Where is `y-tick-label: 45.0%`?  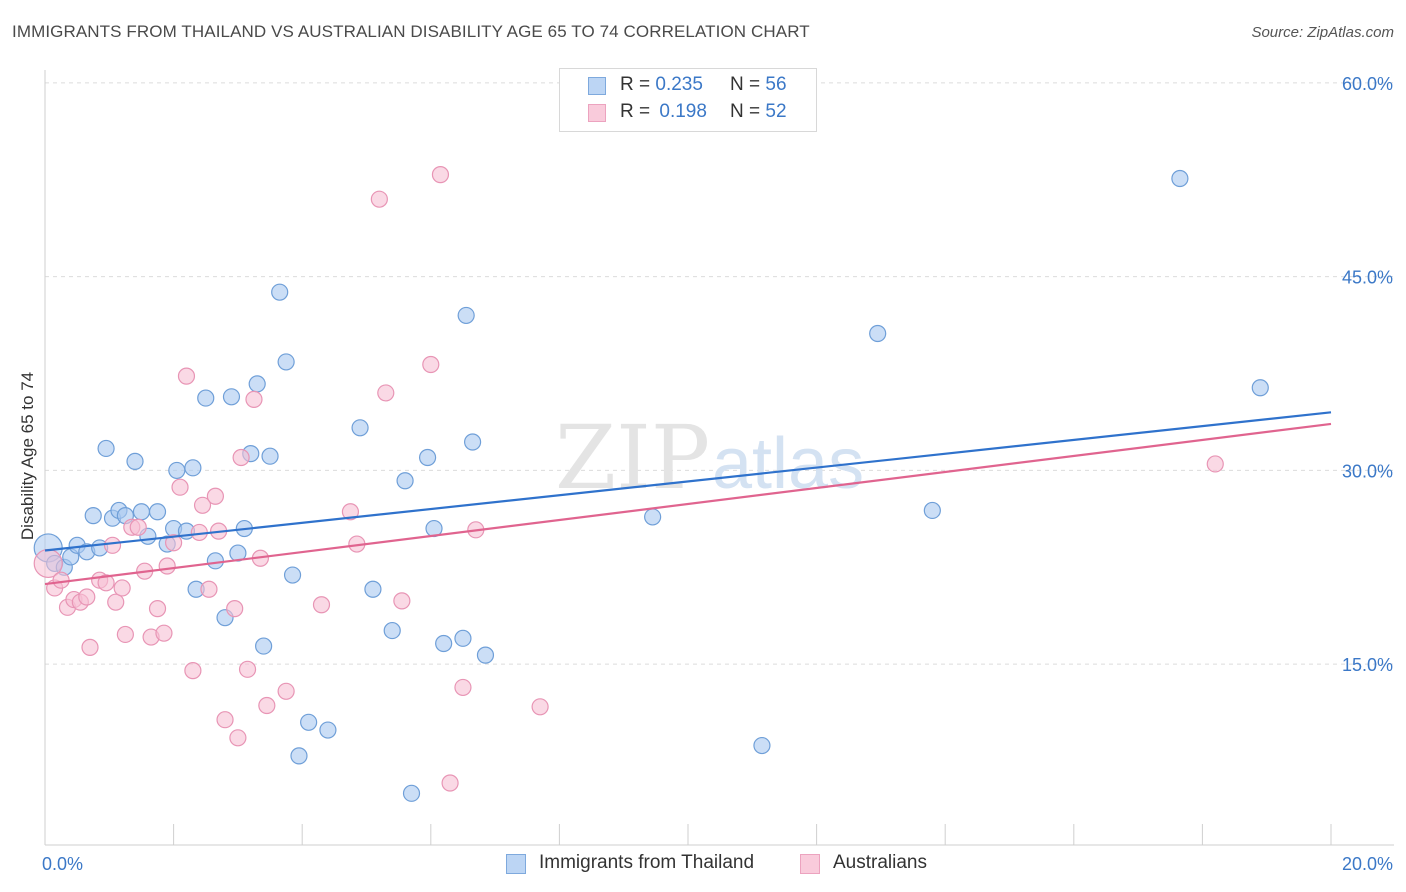
y-tick-label: 45.0% is located at coordinates (1367, 278).